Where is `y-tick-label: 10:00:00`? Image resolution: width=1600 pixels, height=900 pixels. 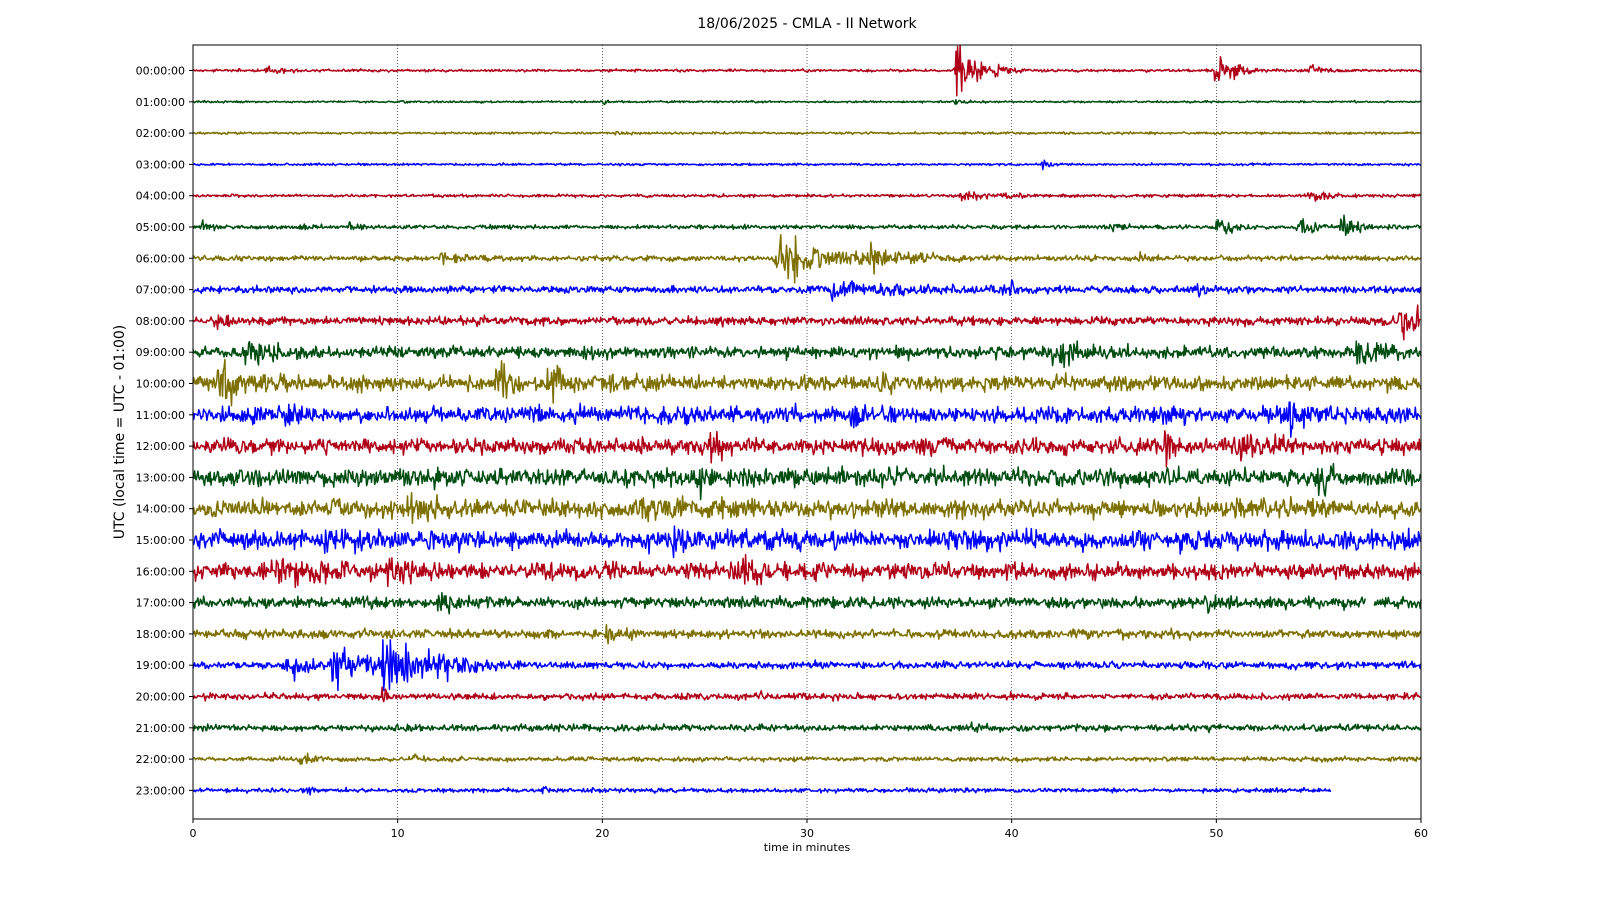 y-tick-label: 10:00:00 is located at coordinates (160, 384).